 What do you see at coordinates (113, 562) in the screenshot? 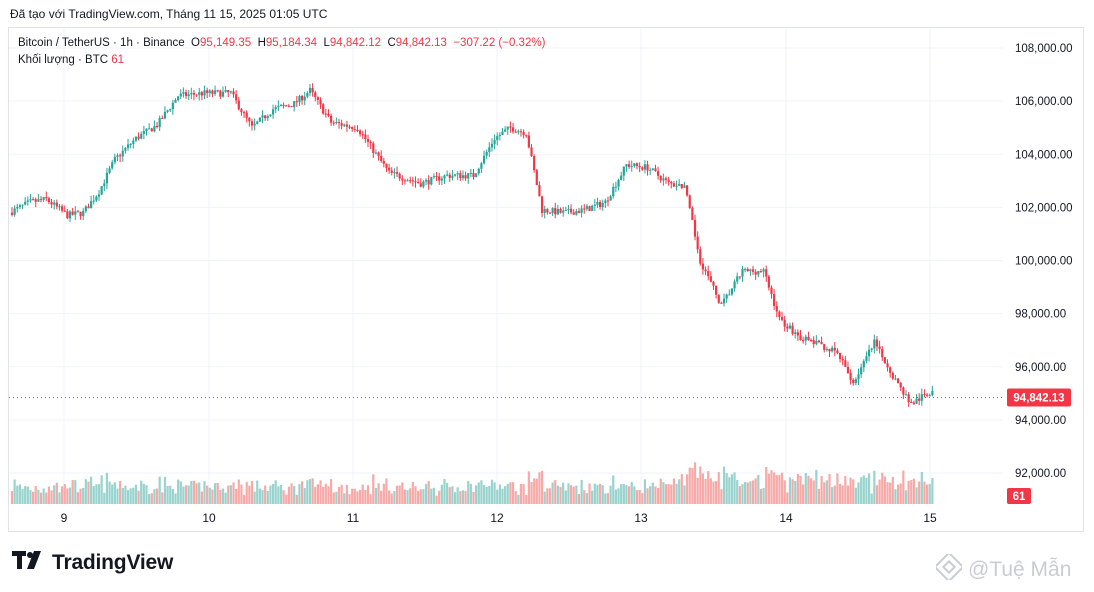
I see `brand-name: TradingView` at bounding box center [113, 562].